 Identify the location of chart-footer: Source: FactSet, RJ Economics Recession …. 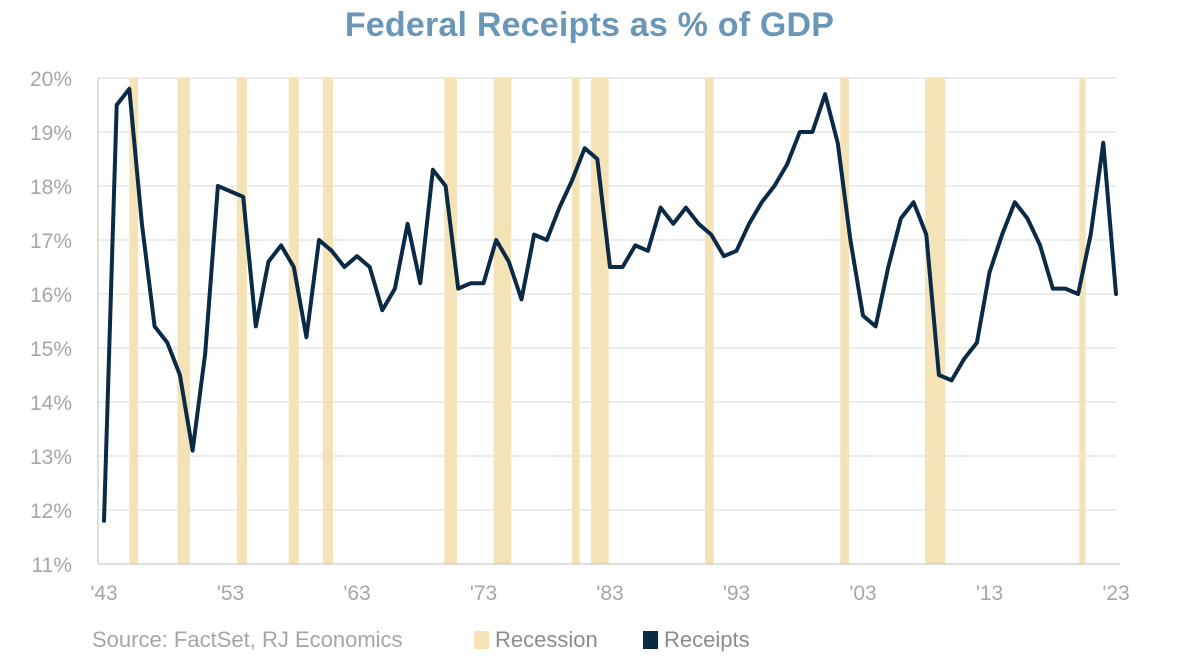
(589, 642).